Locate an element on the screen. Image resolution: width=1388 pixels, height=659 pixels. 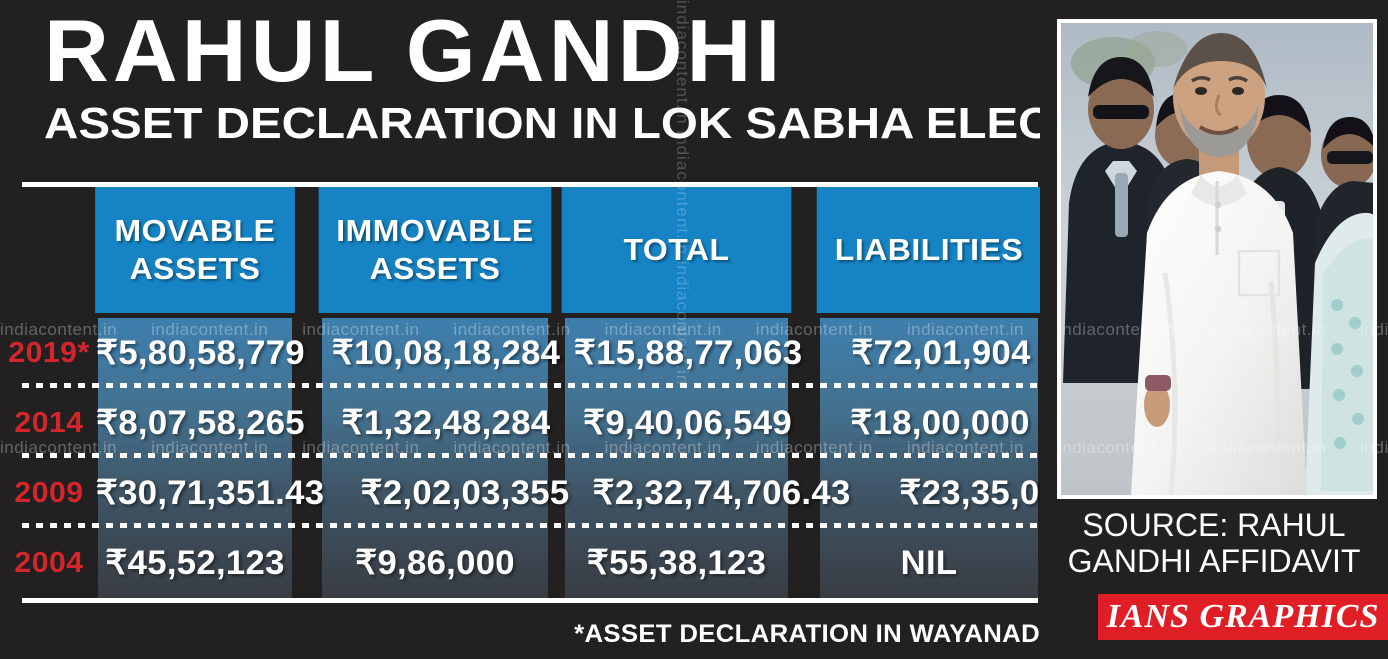
ians-graphics-badge: IANS GRAPHICS is located at coordinates (1243, 617).